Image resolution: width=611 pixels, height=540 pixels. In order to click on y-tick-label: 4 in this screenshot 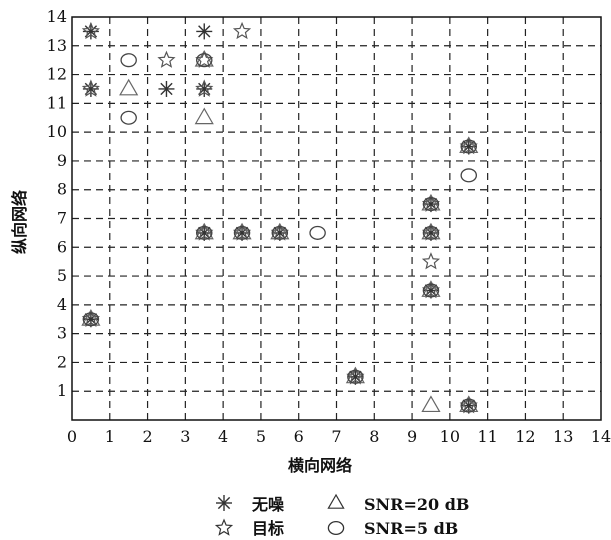, I will do `click(62, 304)`.